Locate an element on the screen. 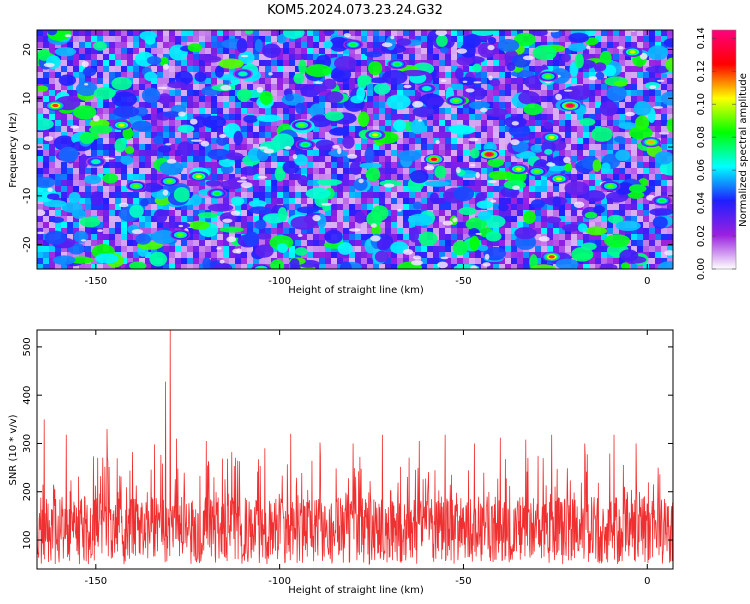 Image resolution: width=750 pixels, height=604 pixels. x-tick-label: -150 is located at coordinates (95, 281).